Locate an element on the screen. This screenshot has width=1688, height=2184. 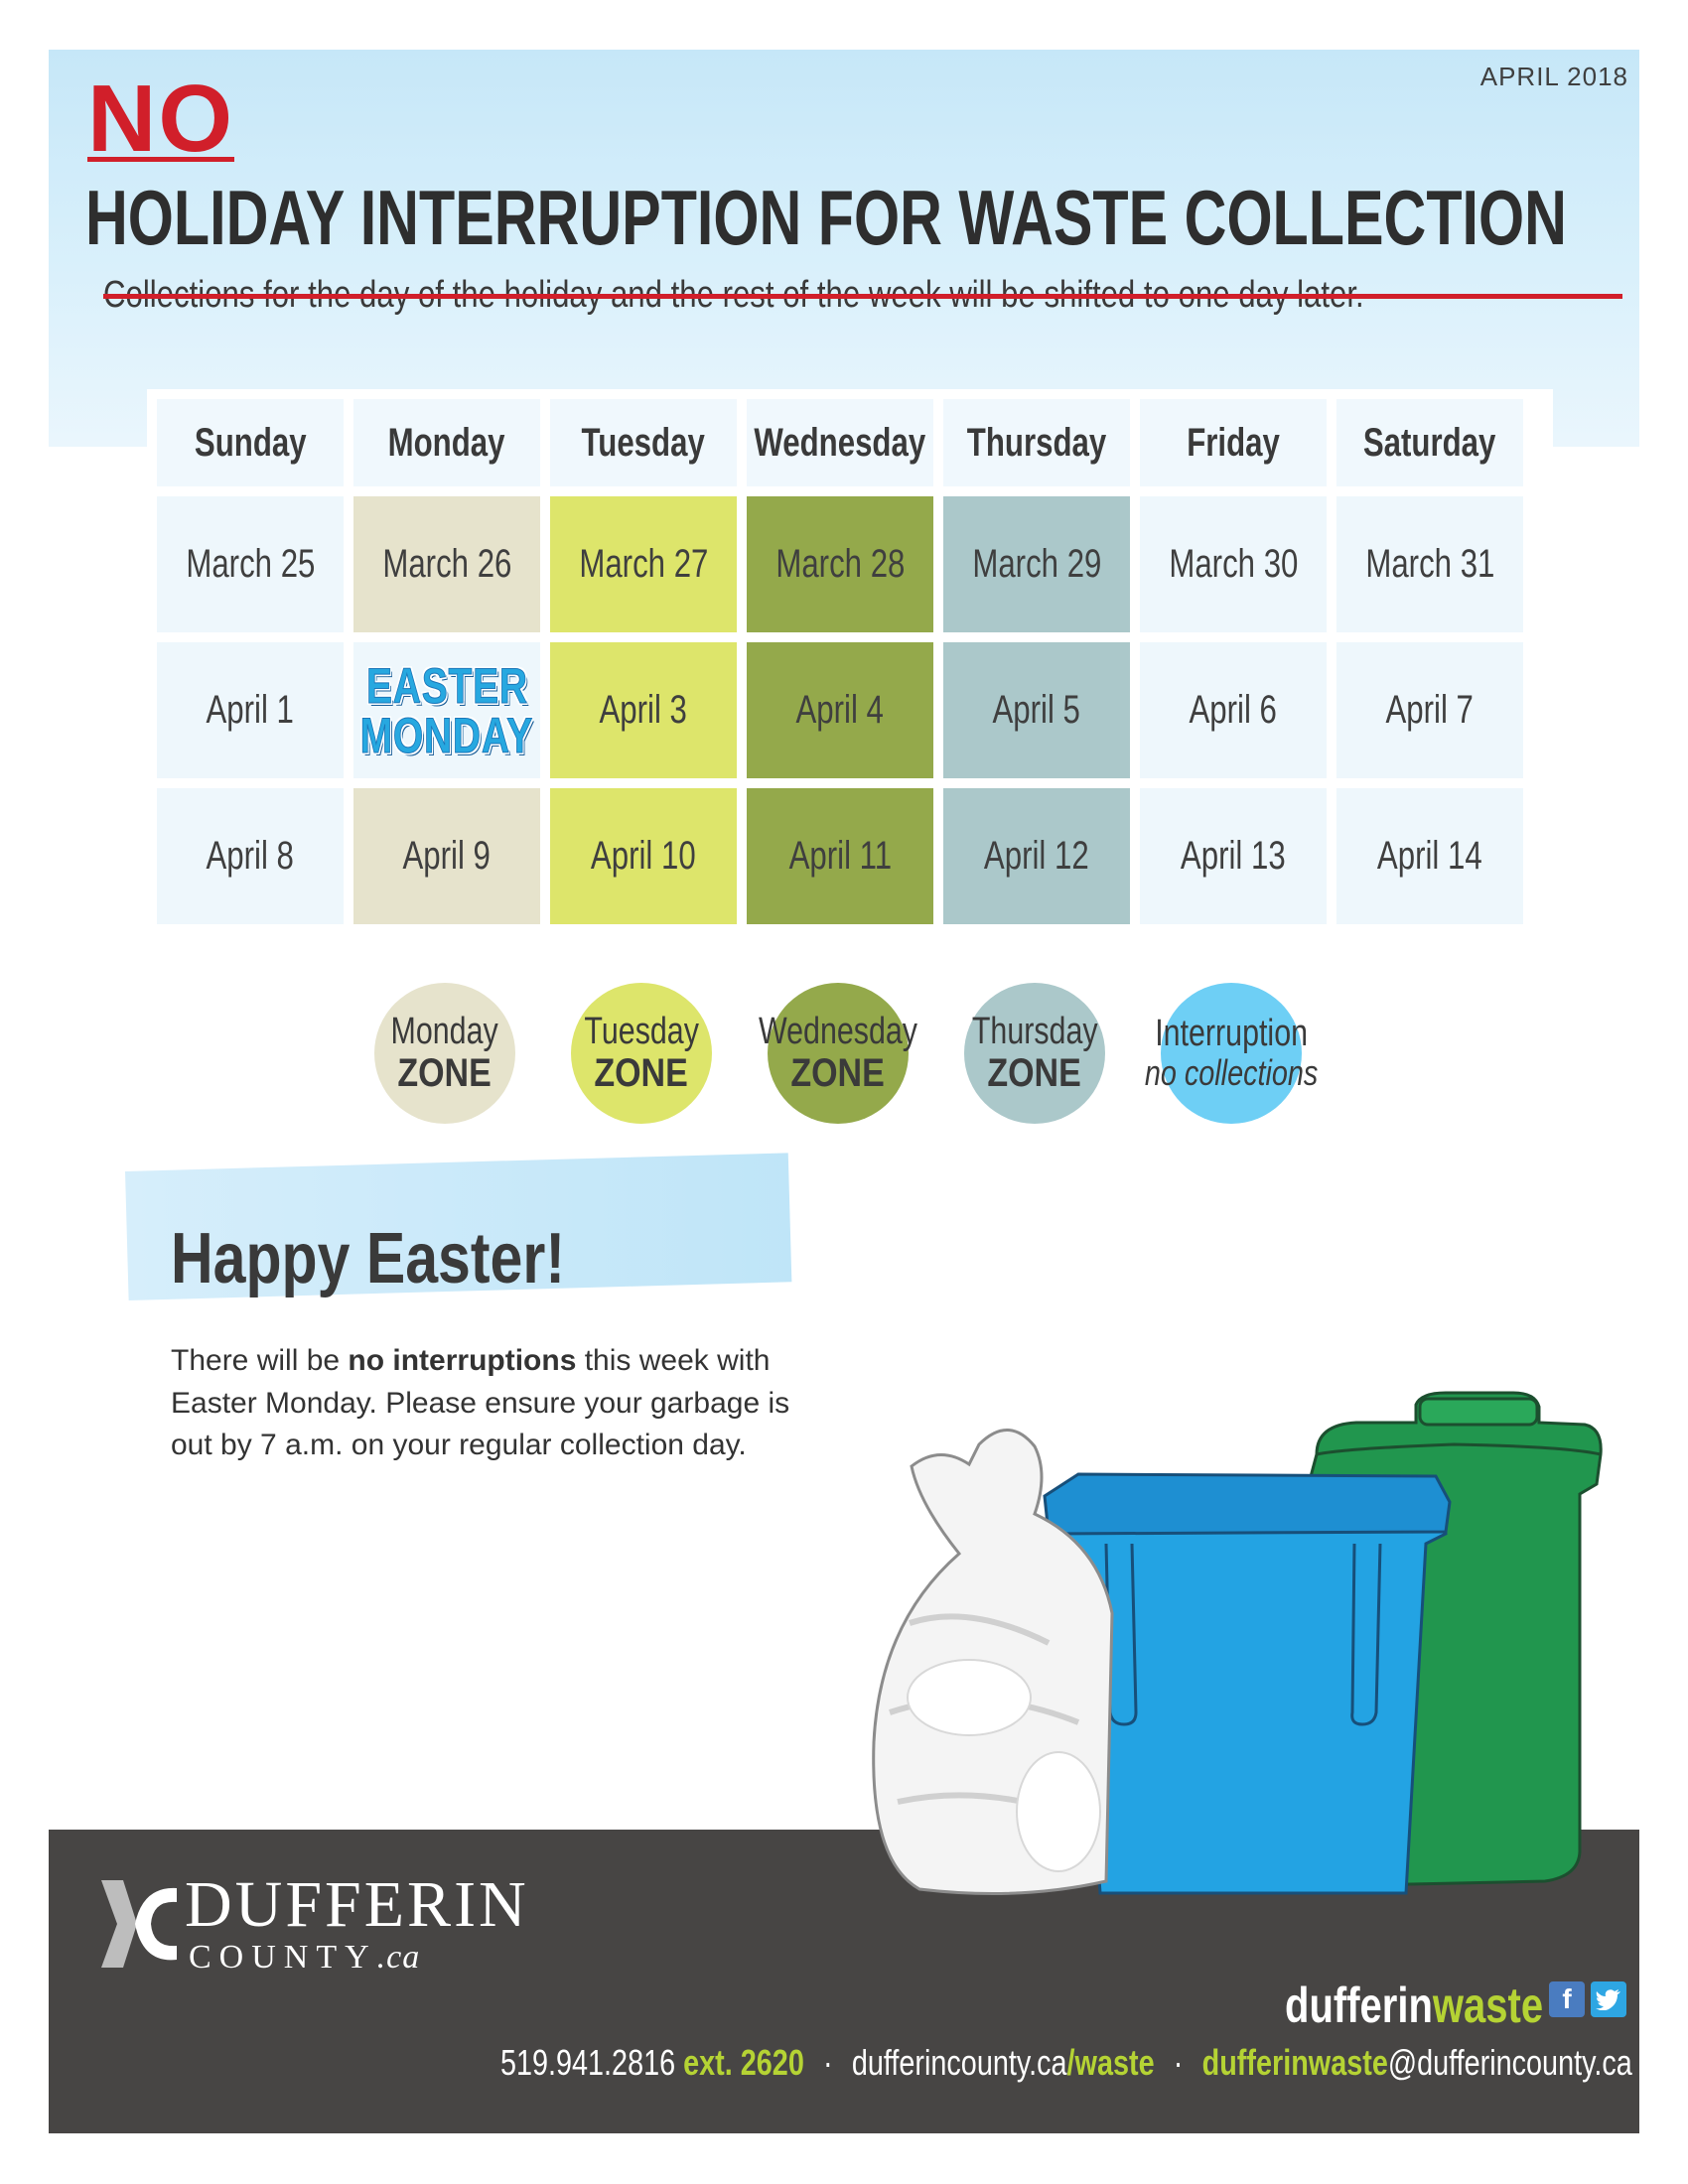
email-link: dufferinwaste@dufferincounty.ca is located at coordinates (1416, 2062).